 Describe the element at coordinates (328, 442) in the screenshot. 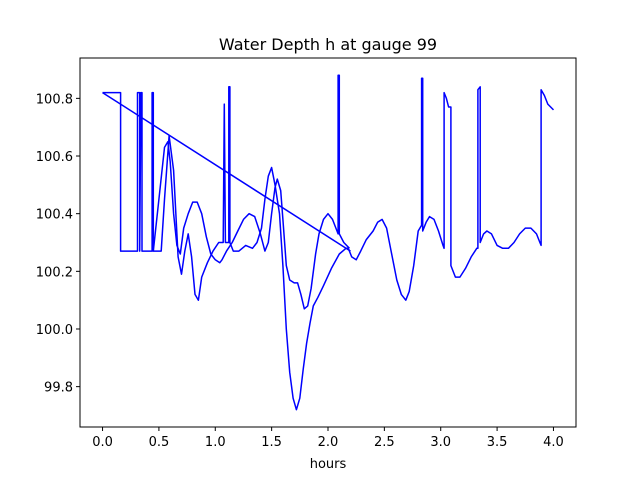

I see `x-tick-label: 2.0` at that location.